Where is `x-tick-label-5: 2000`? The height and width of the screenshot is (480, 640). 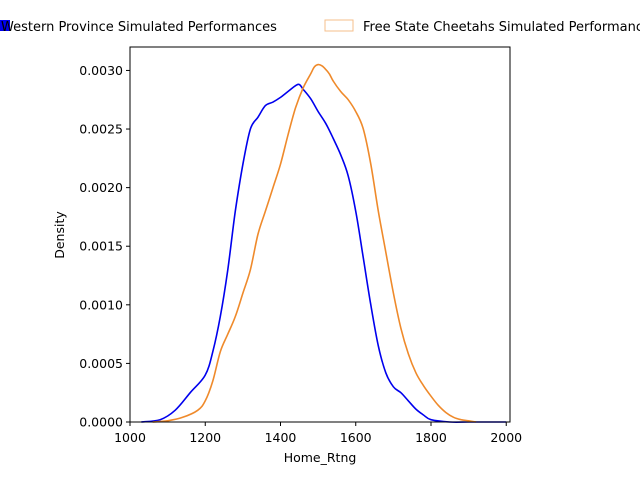 x-tick-label-5: 2000 is located at coordinates (506, 437).